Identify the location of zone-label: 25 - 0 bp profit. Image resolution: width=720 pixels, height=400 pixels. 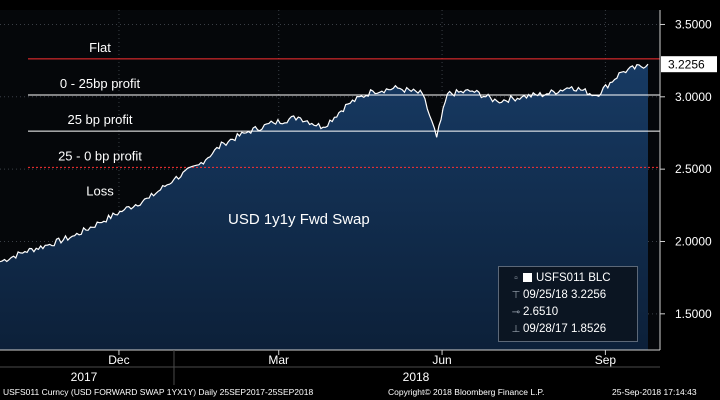
(100, 155).